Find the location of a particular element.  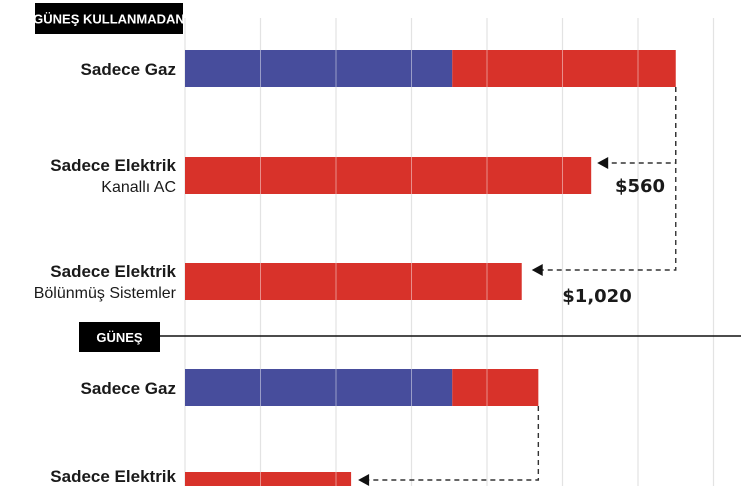

group-badge-label: GÜNEŞ is located at coordinates (119, 337).